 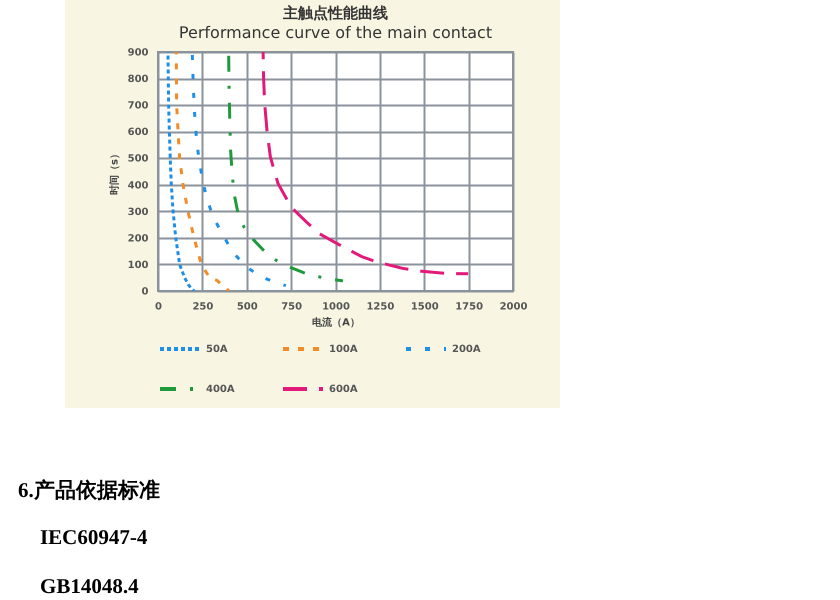 What do you see at coordinates (217, 349) in the screenshot?
I see `legend-label: 50A` at bounding box center [217, 349].